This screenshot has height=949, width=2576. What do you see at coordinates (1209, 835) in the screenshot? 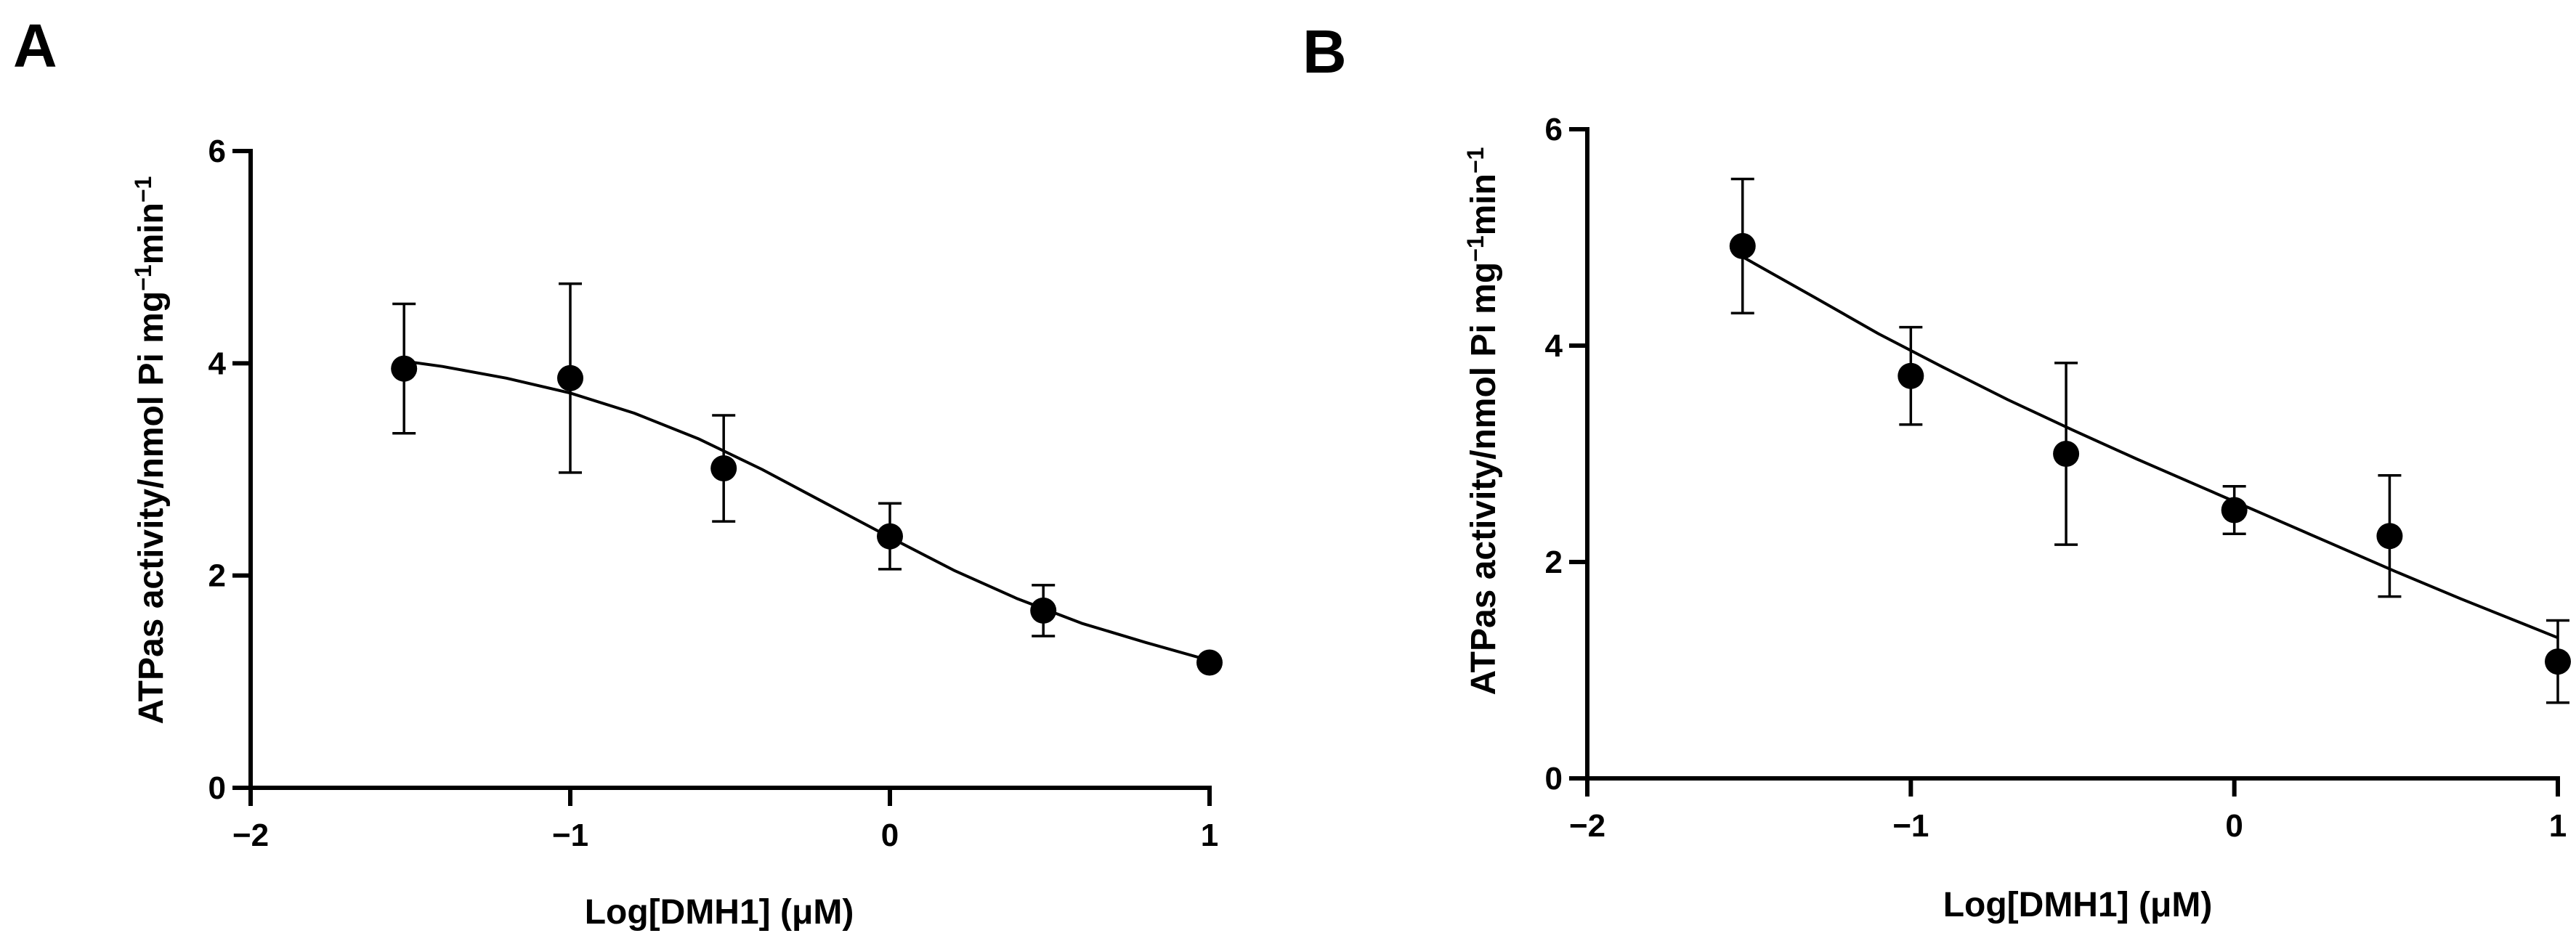
I see `panel-a-x-tick-label: 1` at bounding box center [1209, 835].